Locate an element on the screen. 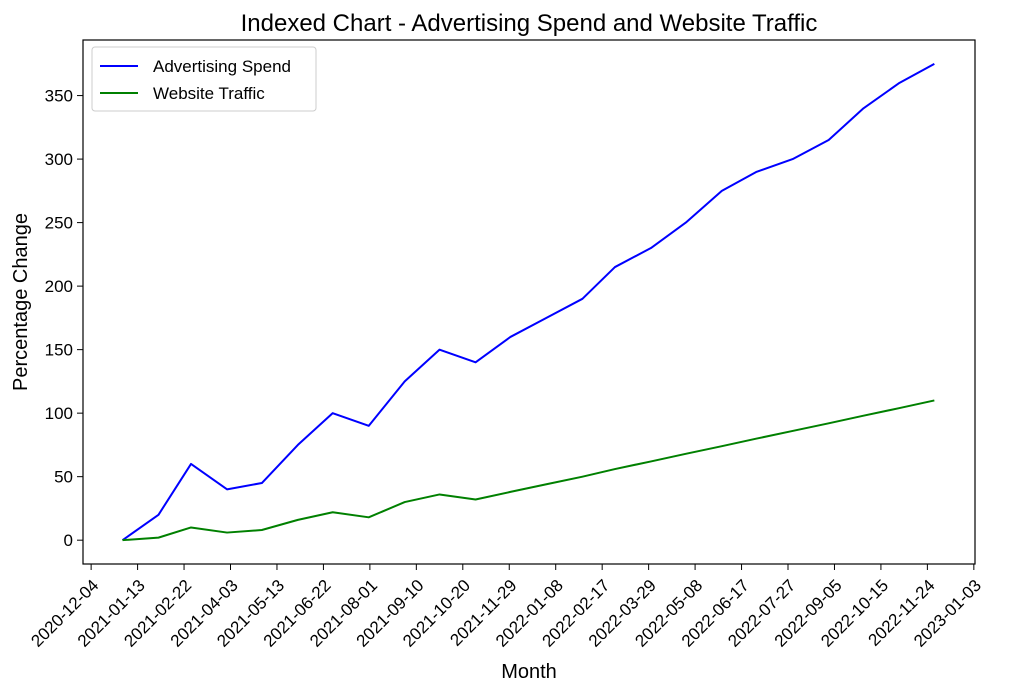 The height and width of the screenshot is (694, 1024). legend-label-advertising-spend: Advertising Spend is located at coordinates (222, 66).